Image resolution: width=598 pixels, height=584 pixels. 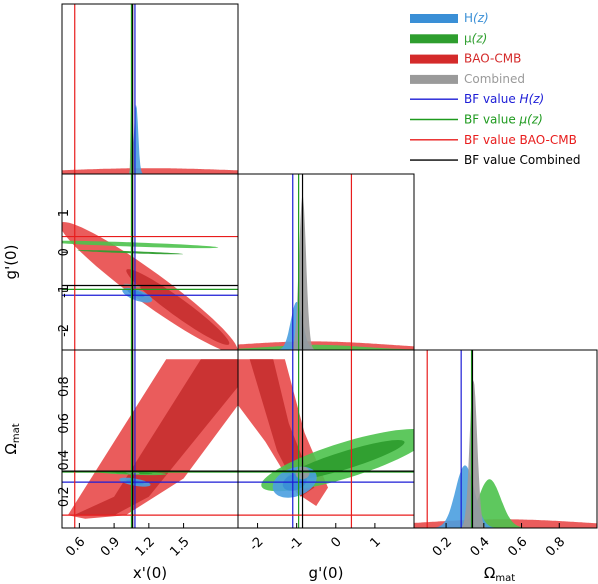 What do you see at coordinates (494, 79) in the screenshot?
I see `legend-label: Combined` at bounding box center [494, 79].